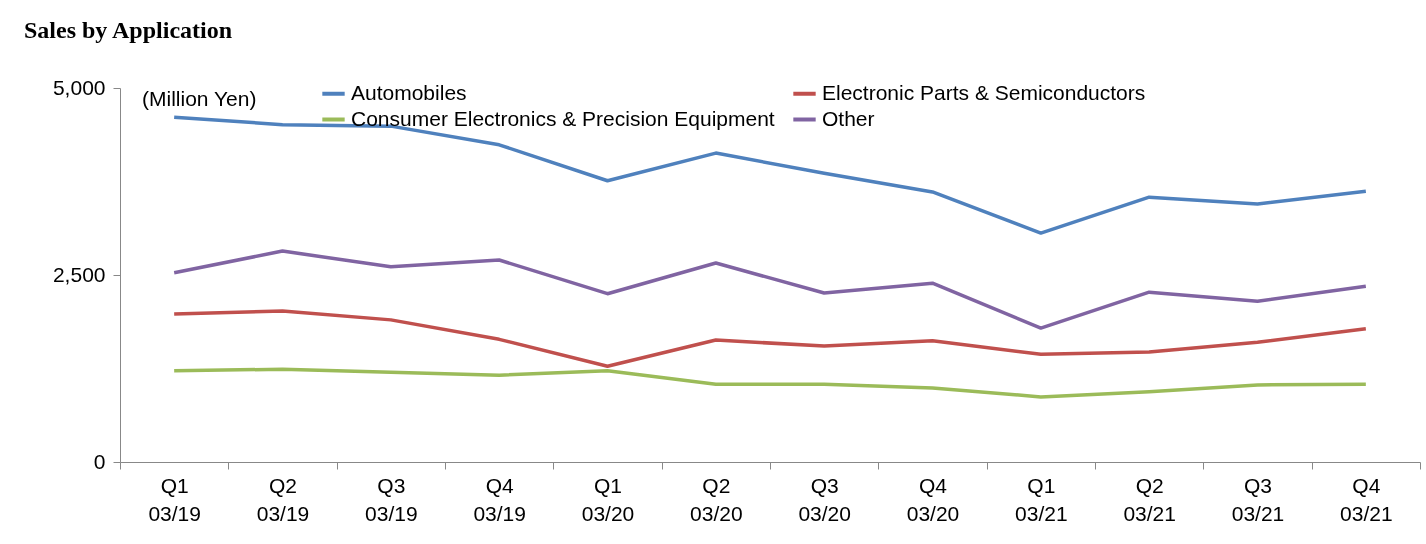  I want to click on y-tick-label: 5,000, so click(79, 87).